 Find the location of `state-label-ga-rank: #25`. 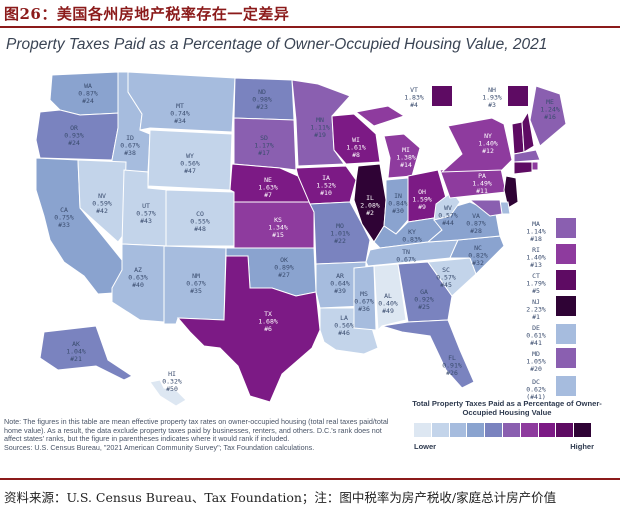

state-label-ga-rank: #25 is located at coordinates (424, 307).